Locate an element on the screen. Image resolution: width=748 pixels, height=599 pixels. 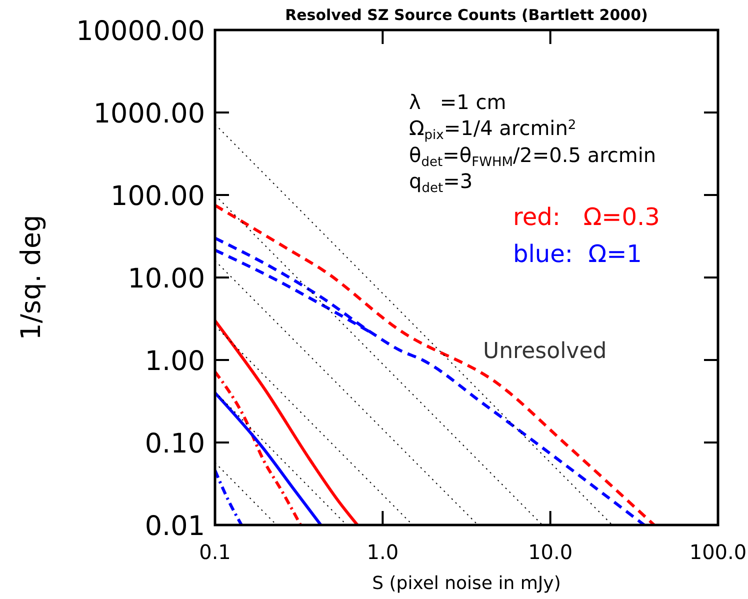
x-axis-title: S (pixel noise in mJy) is located at coordinates (466, 583).